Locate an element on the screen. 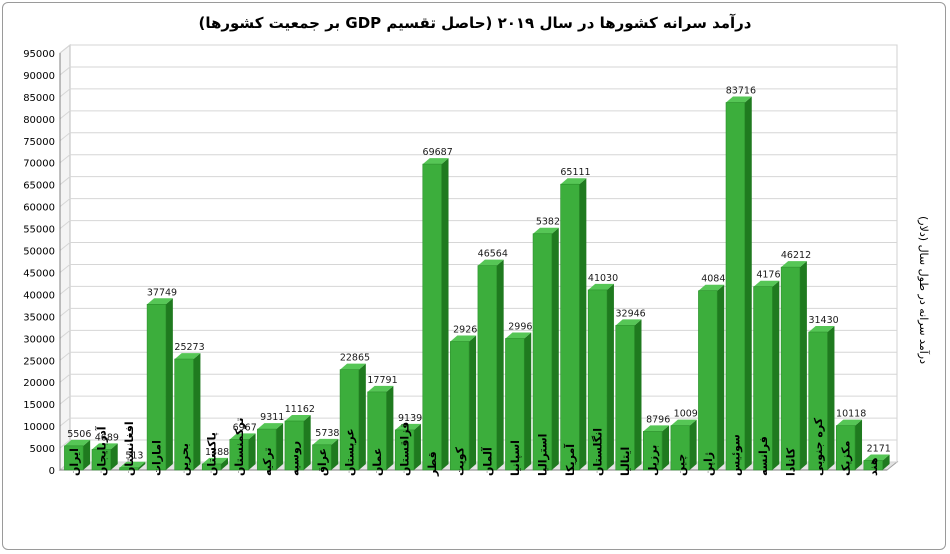 The width and height of the screenshot is (950, 554). bar-value-label: 83716 is located at coordinates (741, 91).